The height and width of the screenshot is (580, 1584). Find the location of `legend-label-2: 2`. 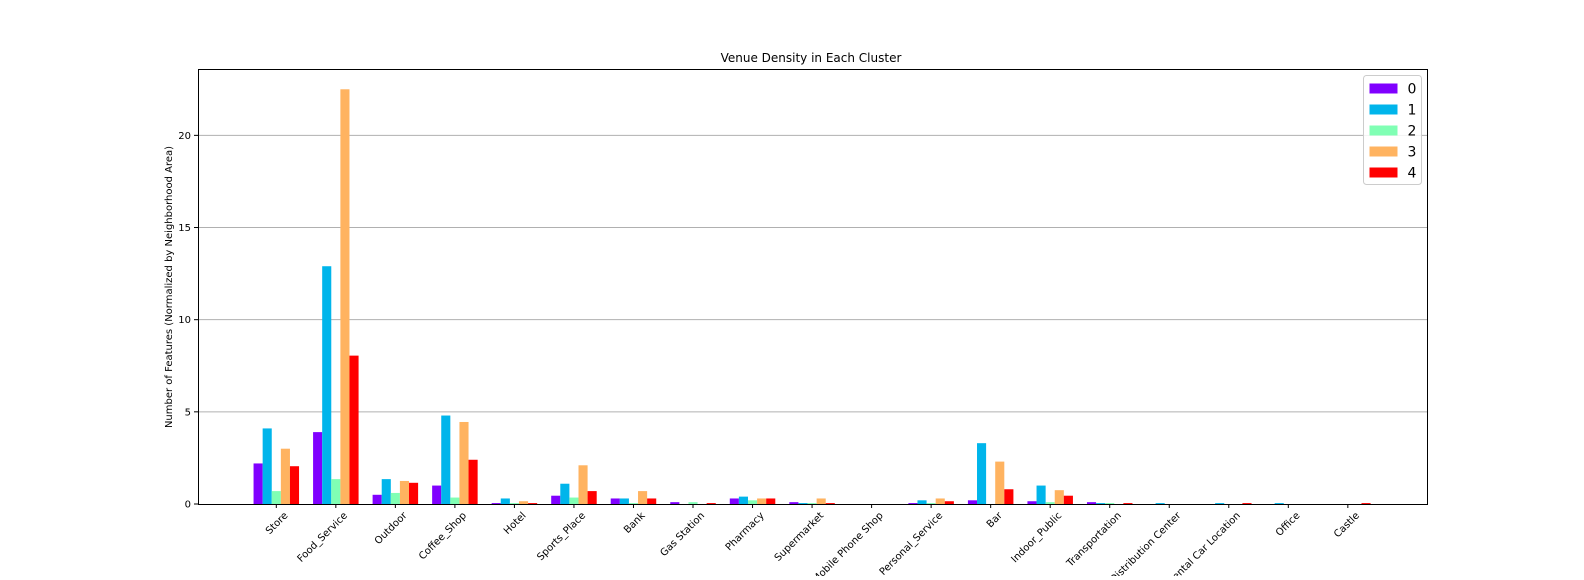

legend-label-2: 2 is located at coordinates (1412, 132).